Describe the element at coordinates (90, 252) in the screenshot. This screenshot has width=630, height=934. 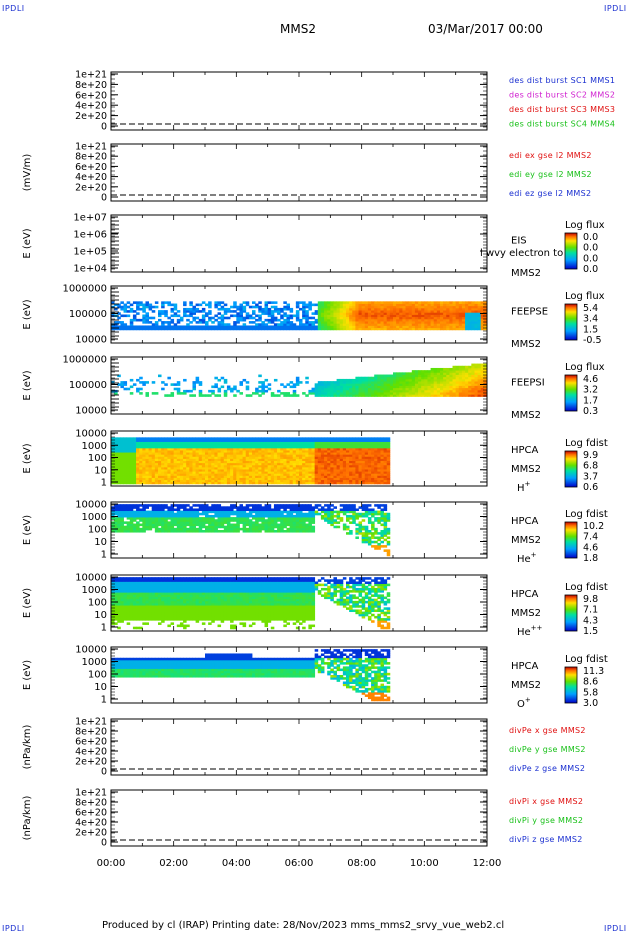
I see `y-tick-label: 1e+05` at that location.